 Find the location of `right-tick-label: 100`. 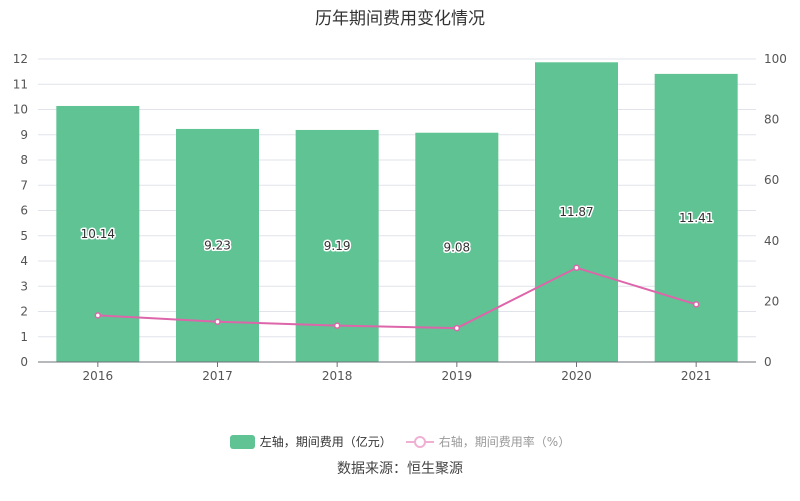

right-tick-label: 100 is located at coordinates (775, 59).